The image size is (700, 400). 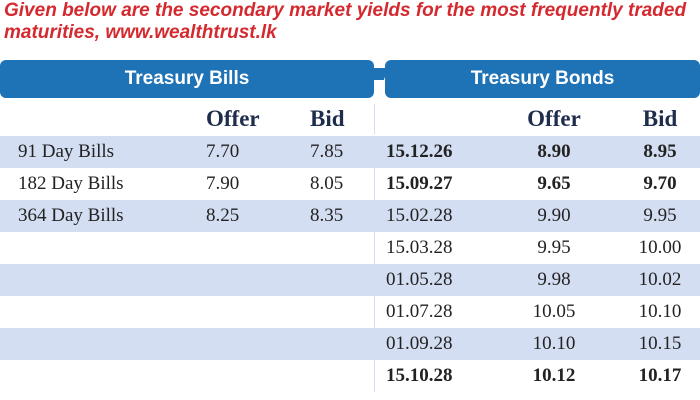 I want to click on bond-offer: 10.12, so click(x=554, y=375).